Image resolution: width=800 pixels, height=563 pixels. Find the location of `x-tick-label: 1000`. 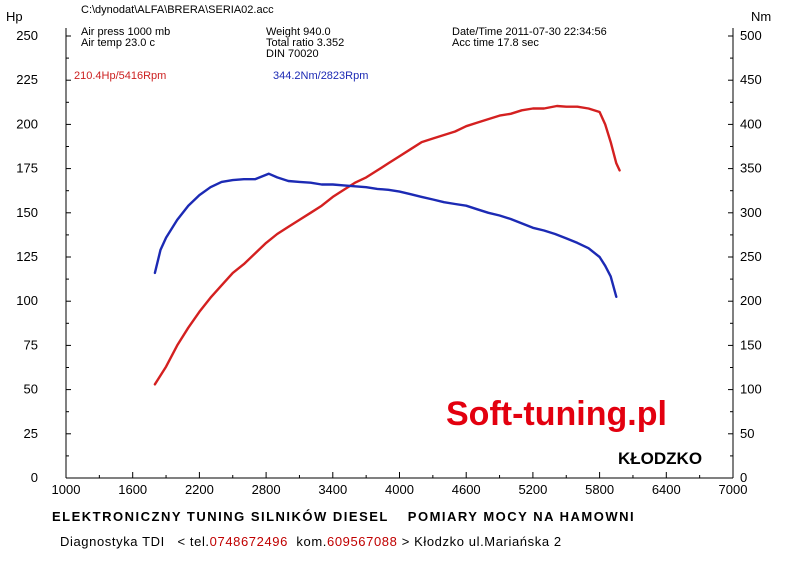

x-tick-label: 1000 is located at coordinates (66, 489).